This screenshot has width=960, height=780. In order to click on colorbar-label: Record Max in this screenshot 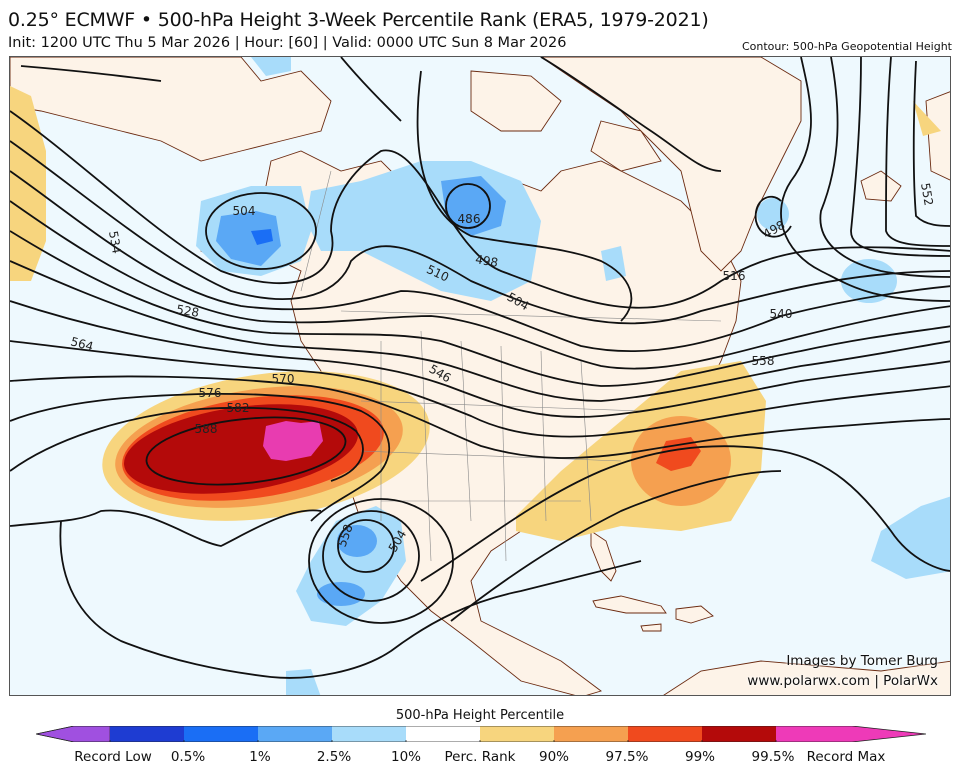, I will do `click(846, 757)`.